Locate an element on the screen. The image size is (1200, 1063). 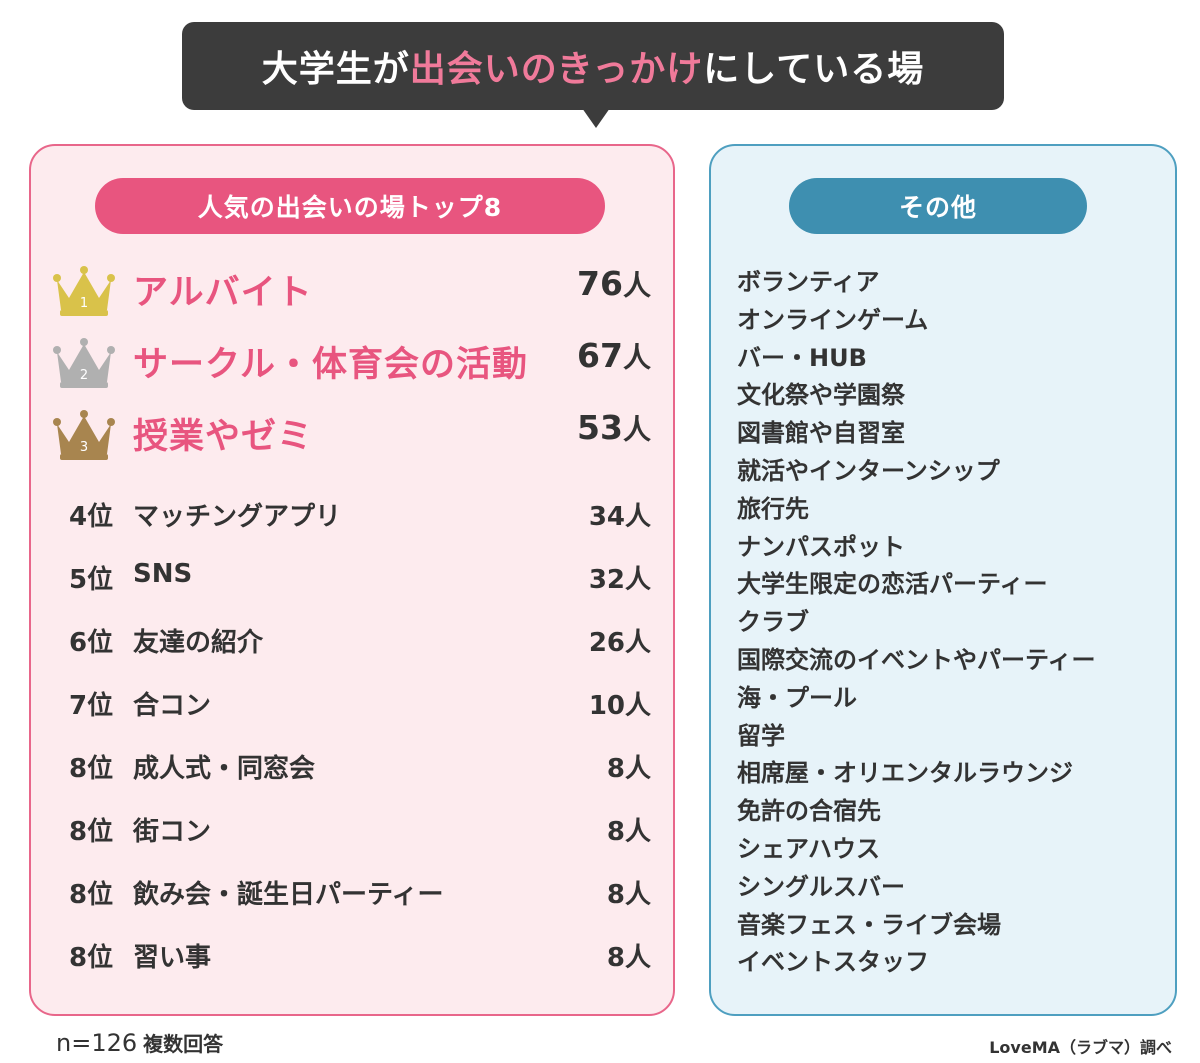
rank-label: 6位 is located at coordinates (91, 643).